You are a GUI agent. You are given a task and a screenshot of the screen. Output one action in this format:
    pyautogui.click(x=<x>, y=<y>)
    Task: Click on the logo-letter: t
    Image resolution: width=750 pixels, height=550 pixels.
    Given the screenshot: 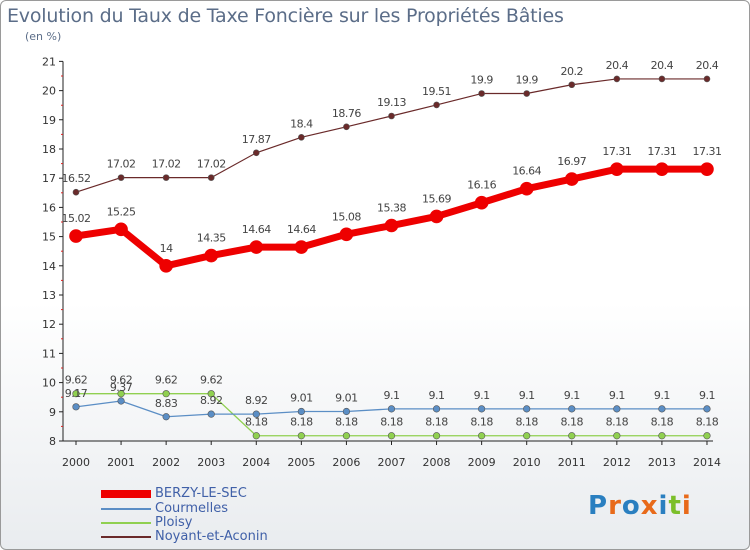 What is the action you would take?
    pyautogui.click(x=675, y=506)
    